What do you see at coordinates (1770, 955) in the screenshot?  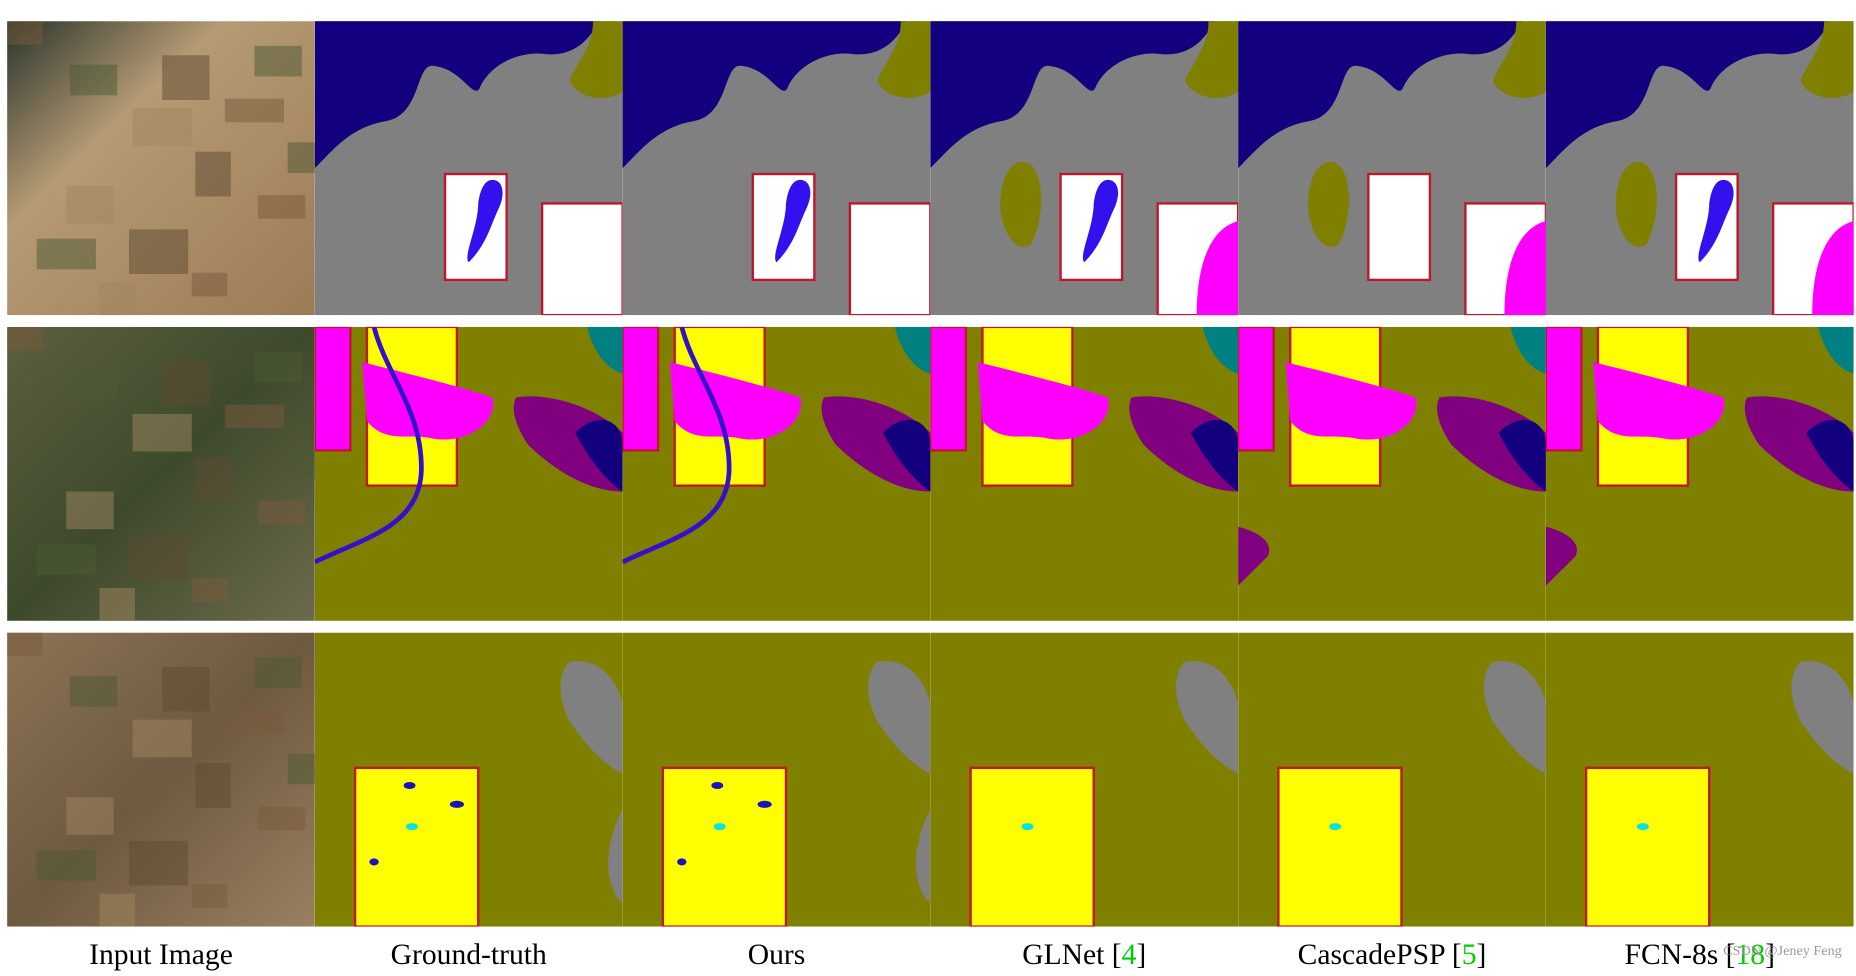 I see `label-text: ]` at bounding box center [1770, 955].